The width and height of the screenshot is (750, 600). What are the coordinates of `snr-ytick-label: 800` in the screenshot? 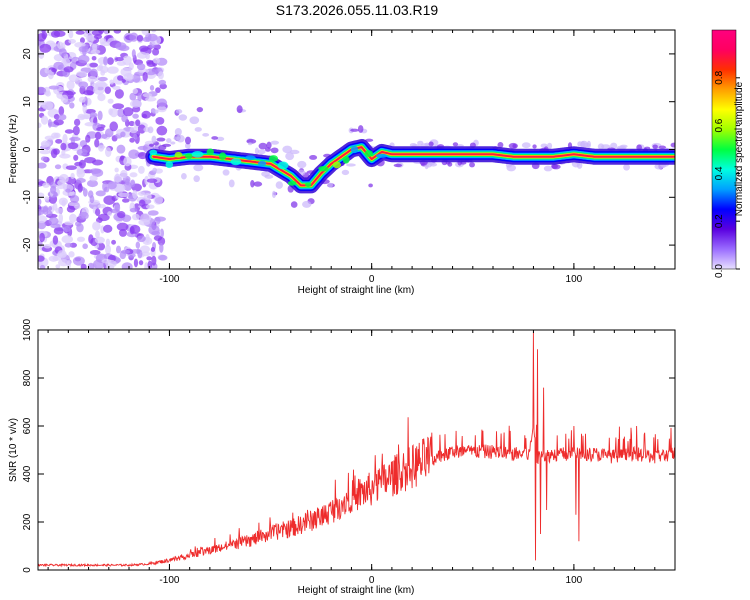 It's located at (27, 377).